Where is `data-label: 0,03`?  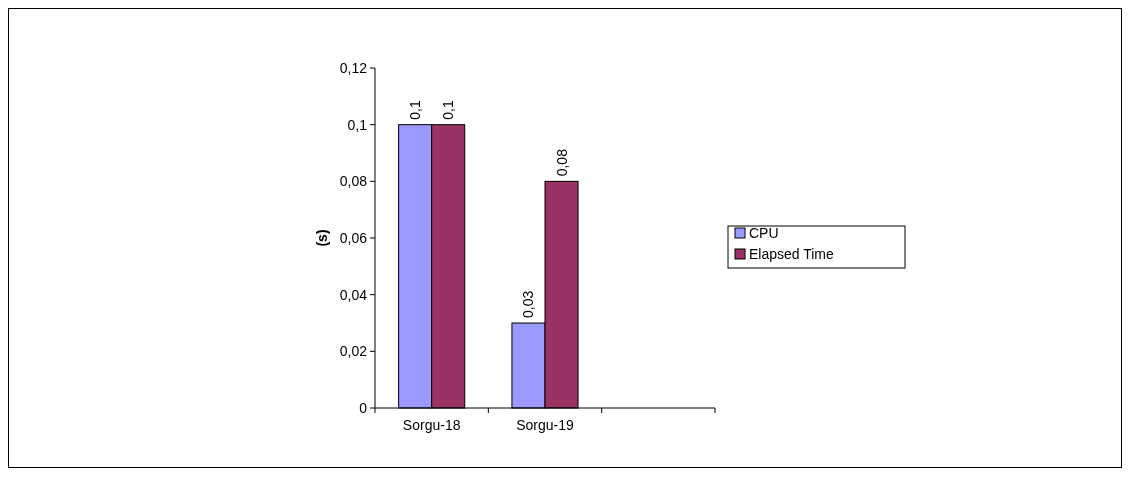 data-label: 0,03 is located at coordinates (528, 304).